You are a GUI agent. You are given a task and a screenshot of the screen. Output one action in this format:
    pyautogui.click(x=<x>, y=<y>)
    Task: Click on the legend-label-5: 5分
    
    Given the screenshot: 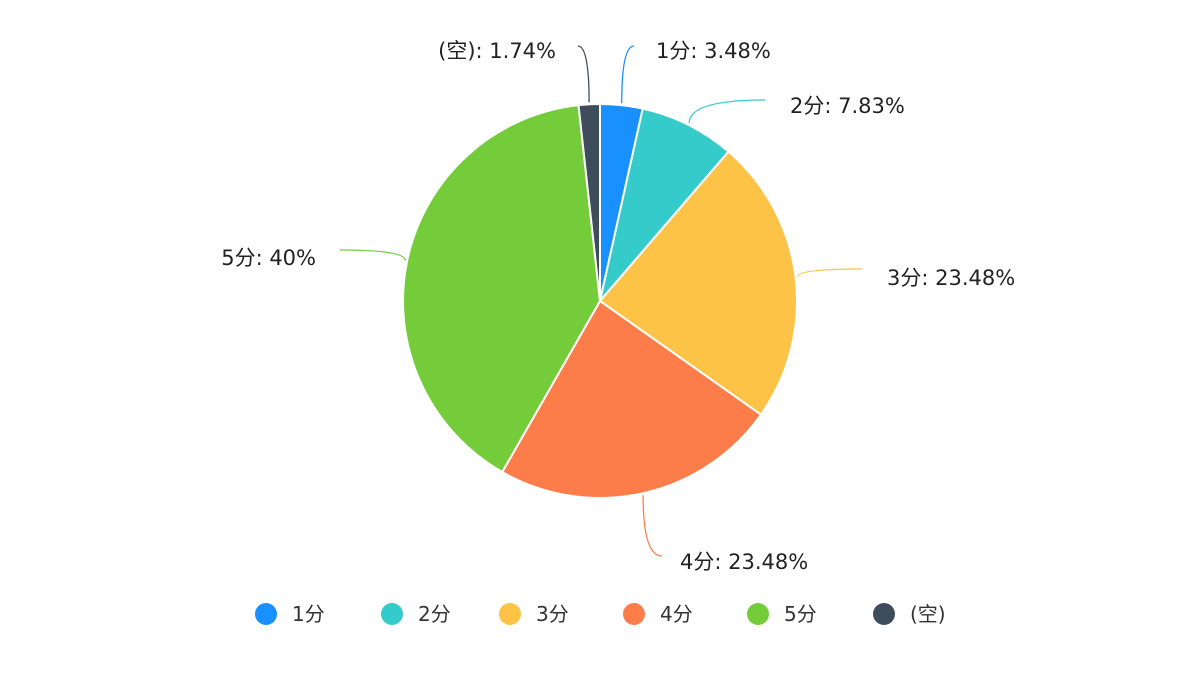 What is the action you would take?
    pyautogui.click(x=800, y=614)
    